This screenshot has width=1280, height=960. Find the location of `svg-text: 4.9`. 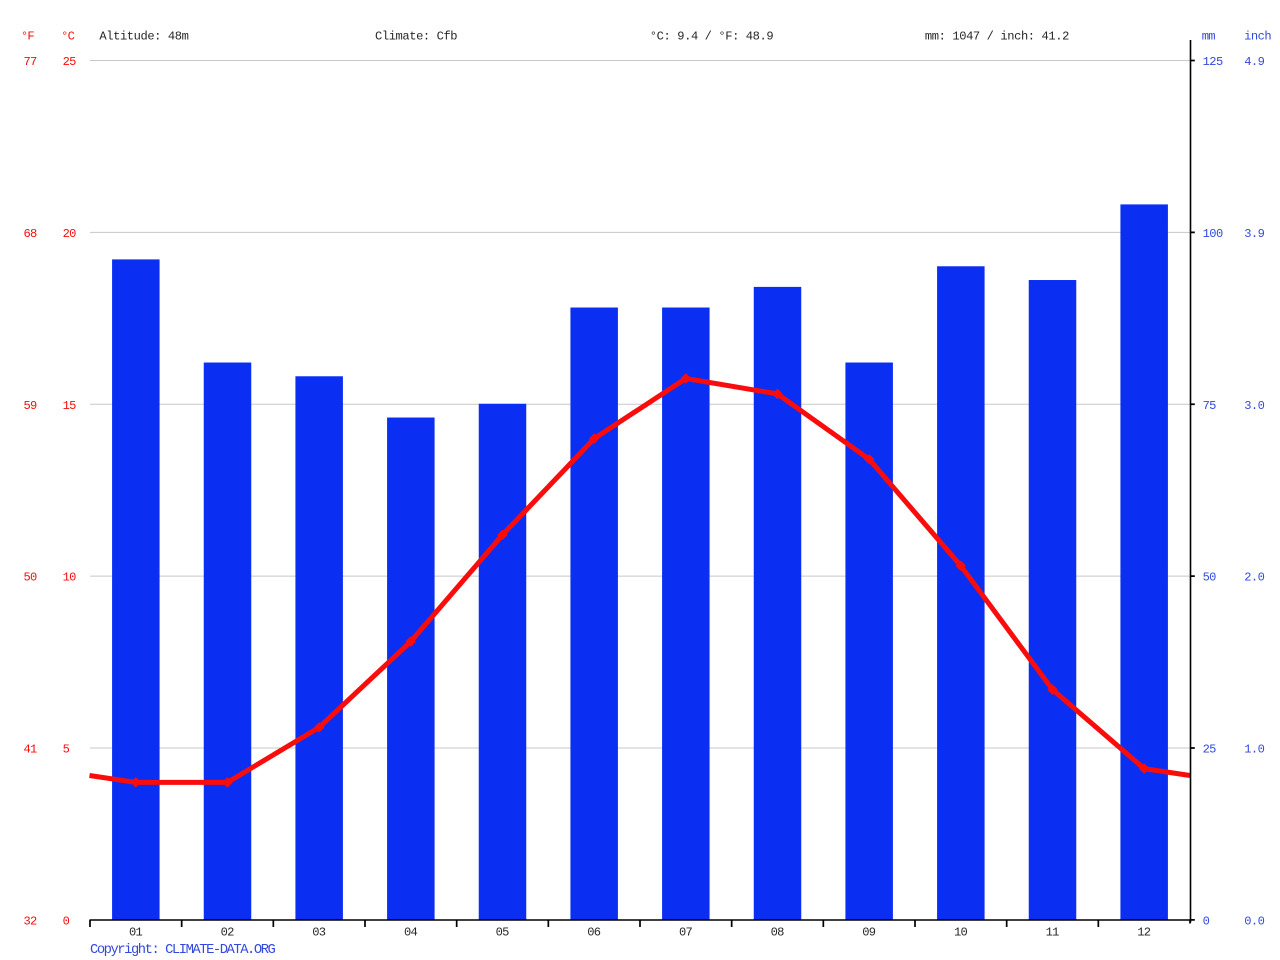

svg-text: 4.9 is located at coordinates (1254, 62).